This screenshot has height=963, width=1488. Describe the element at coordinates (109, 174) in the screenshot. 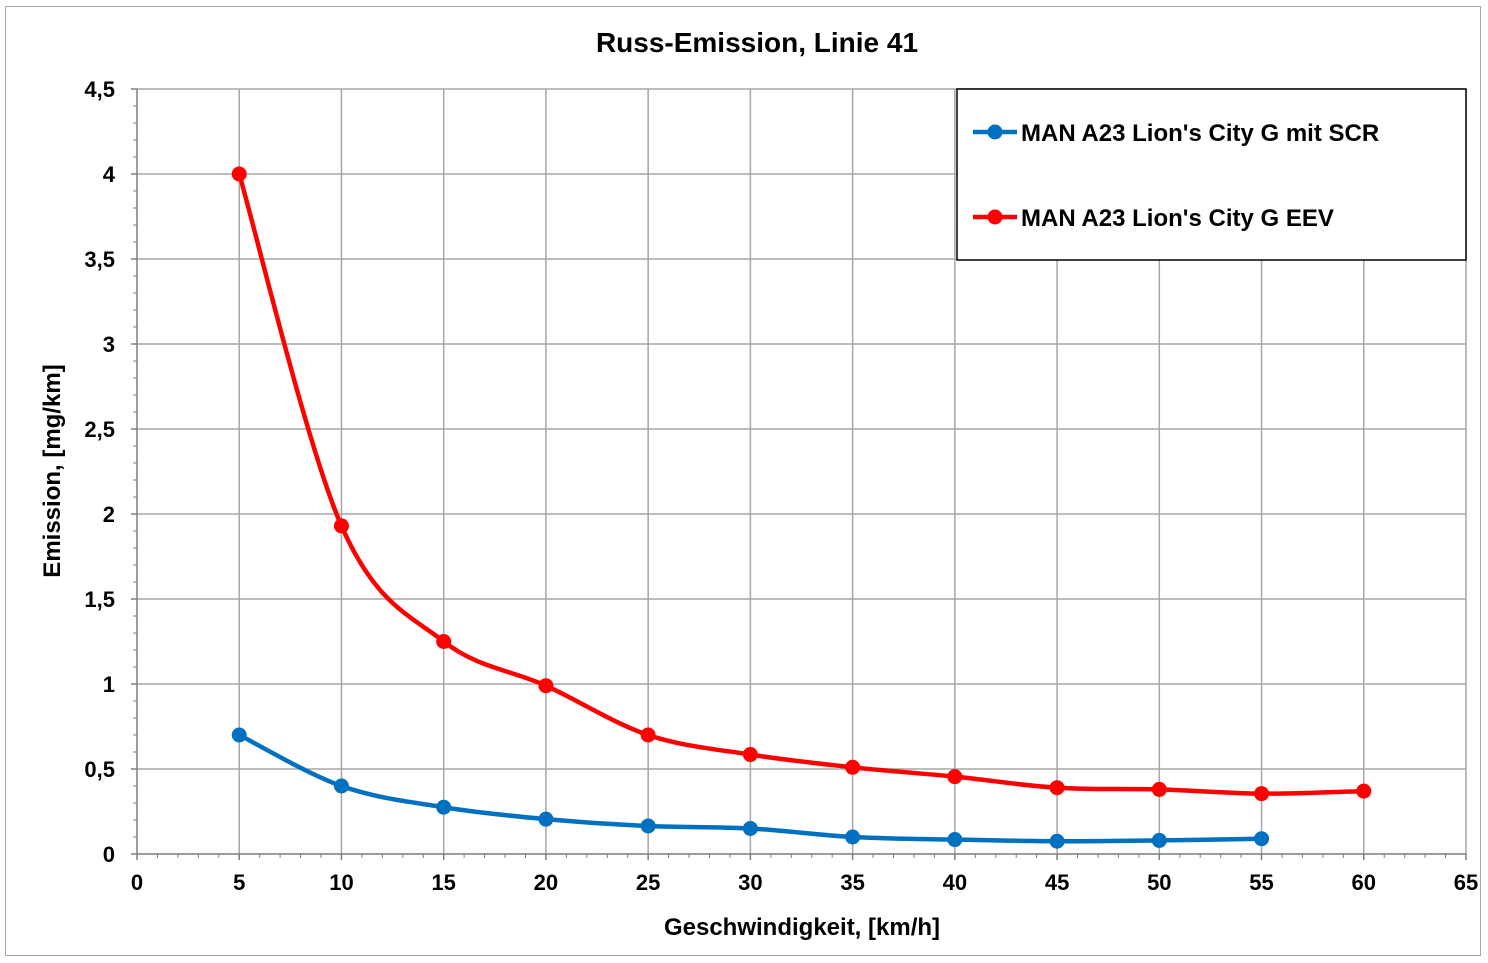

I see `y-tick-label: 4` at that location.